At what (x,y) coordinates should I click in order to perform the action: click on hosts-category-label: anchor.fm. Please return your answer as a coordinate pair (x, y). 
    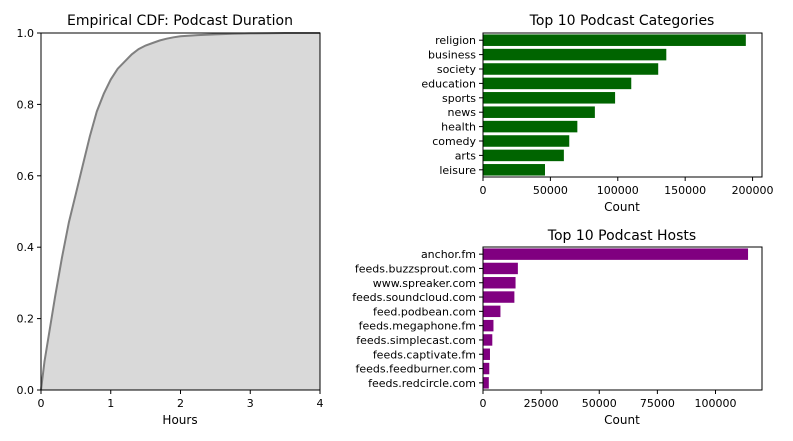
    Looking at the image, I should click on (448, 254).